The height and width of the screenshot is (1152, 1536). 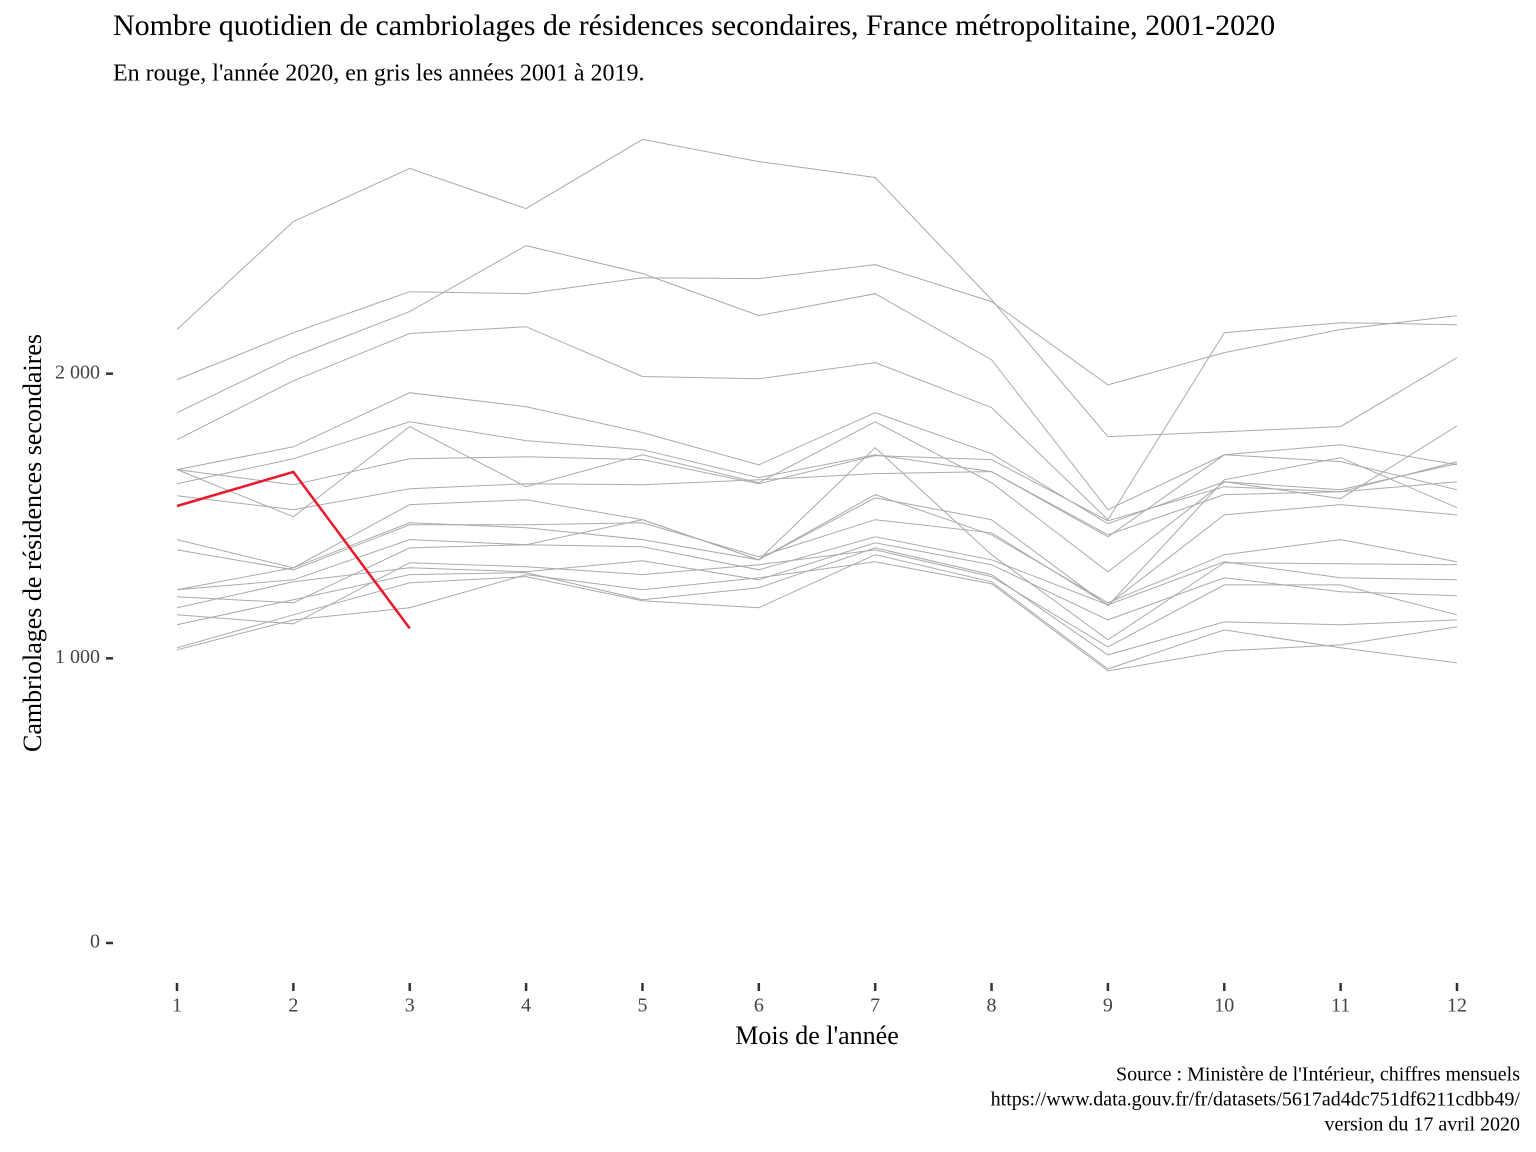 I want to click on y-axis-label: Cambriolages de résidences secondaires, so click(x=32, y=543).